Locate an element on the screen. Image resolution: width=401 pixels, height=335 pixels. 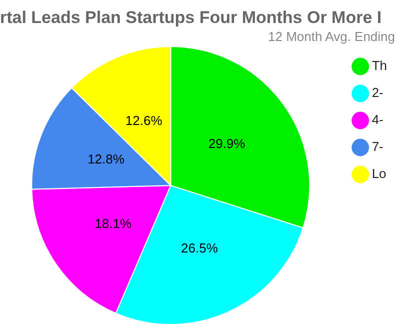
legend-label: 7- is located at coordinates (378, 146).